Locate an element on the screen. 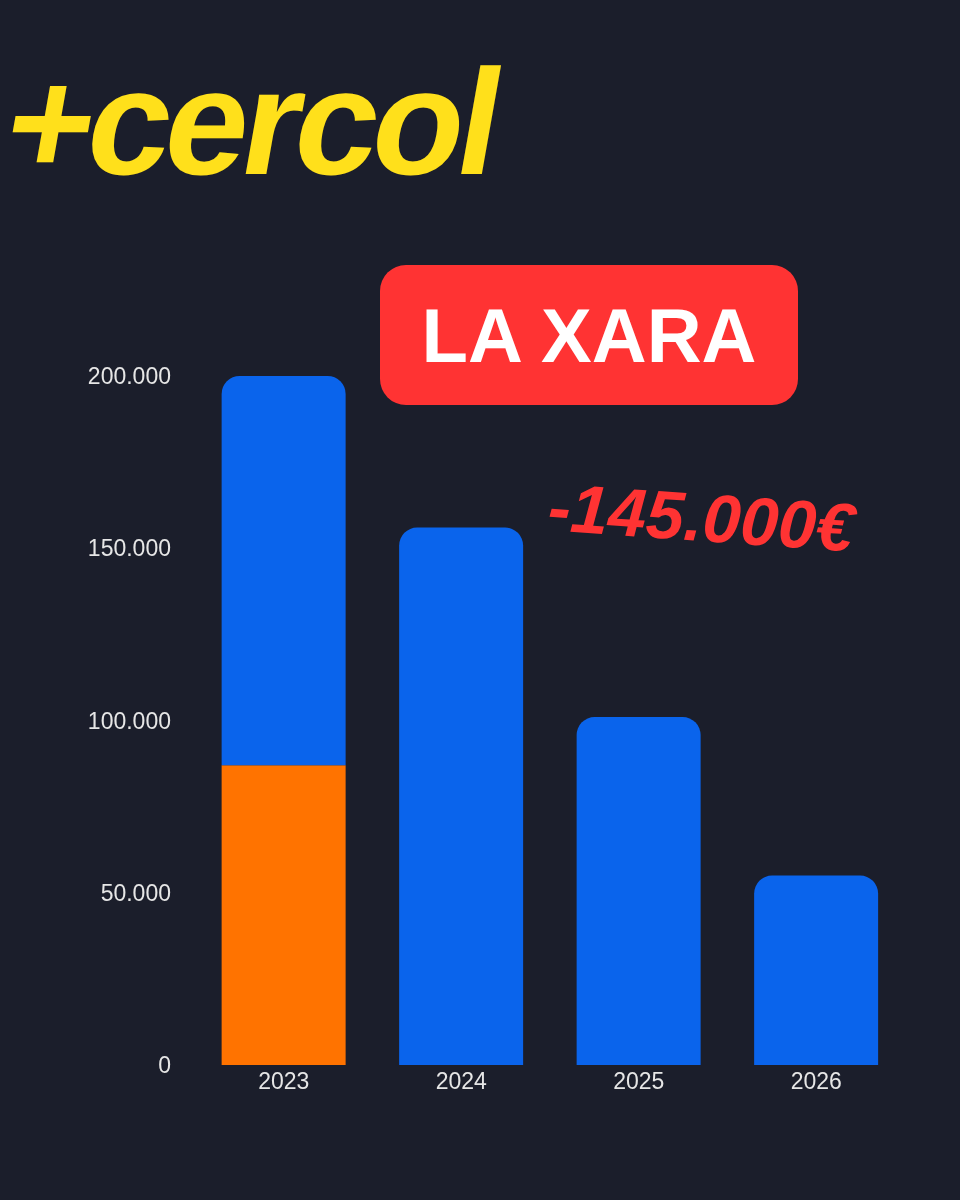 The image size is (960, 1200). y-tick-label: 50.000 is located at coordinates (135, 892).